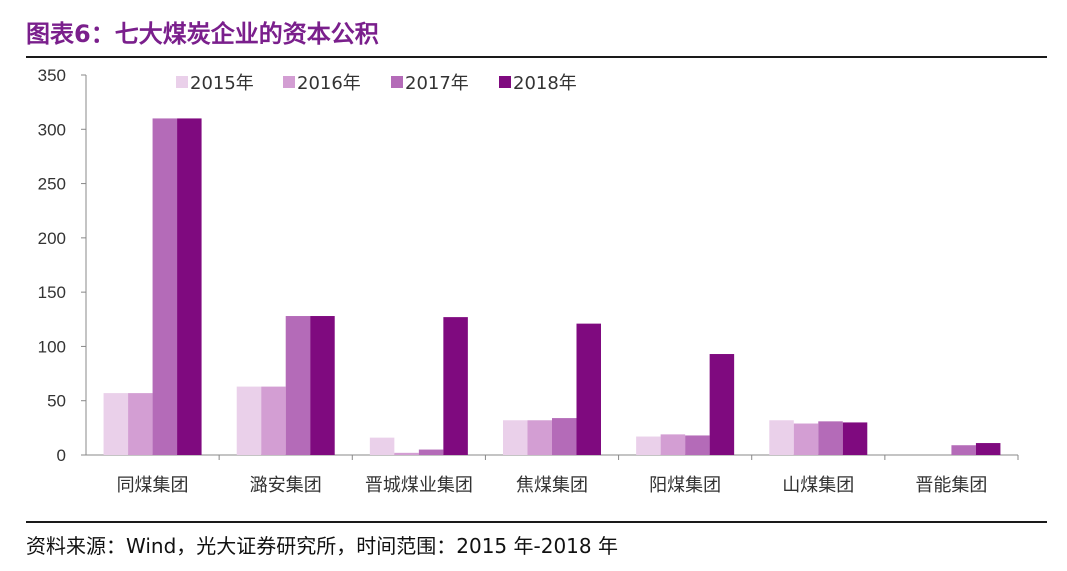 This screenshot has height=571, width=1067. I want to click on x-tick-label: 晋城煤业集团, so click(419, 485).